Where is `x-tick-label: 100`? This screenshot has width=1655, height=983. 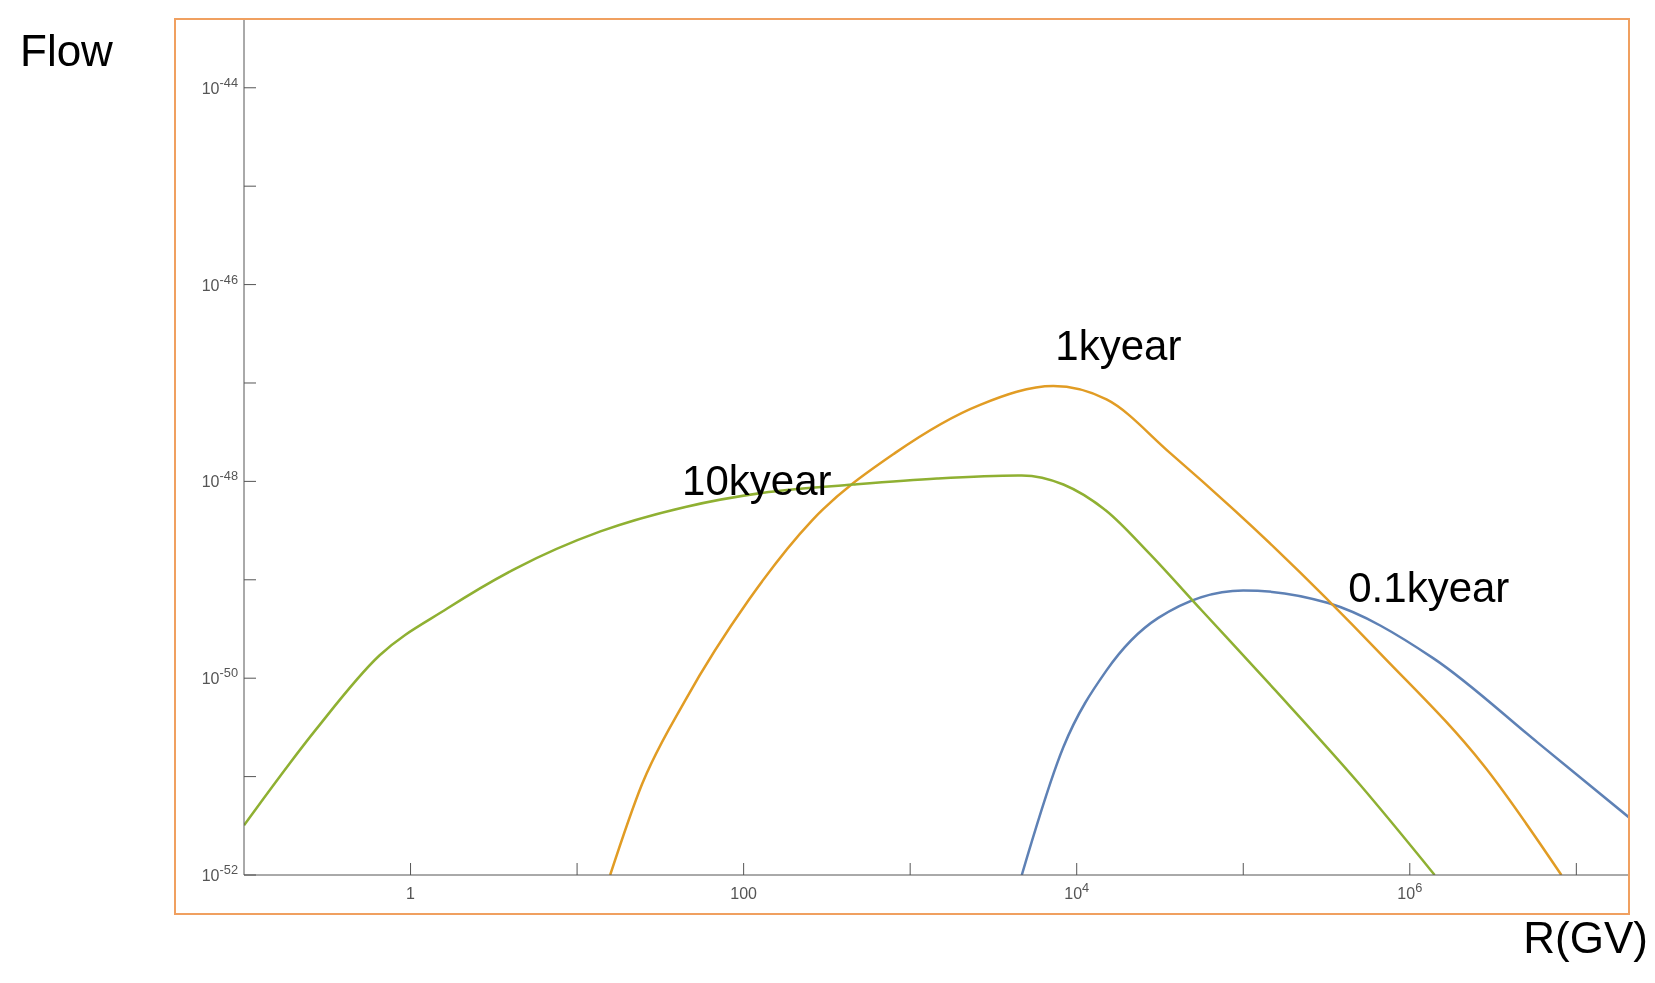 x-tick-label: 100 is located at coordinates (744, 893).